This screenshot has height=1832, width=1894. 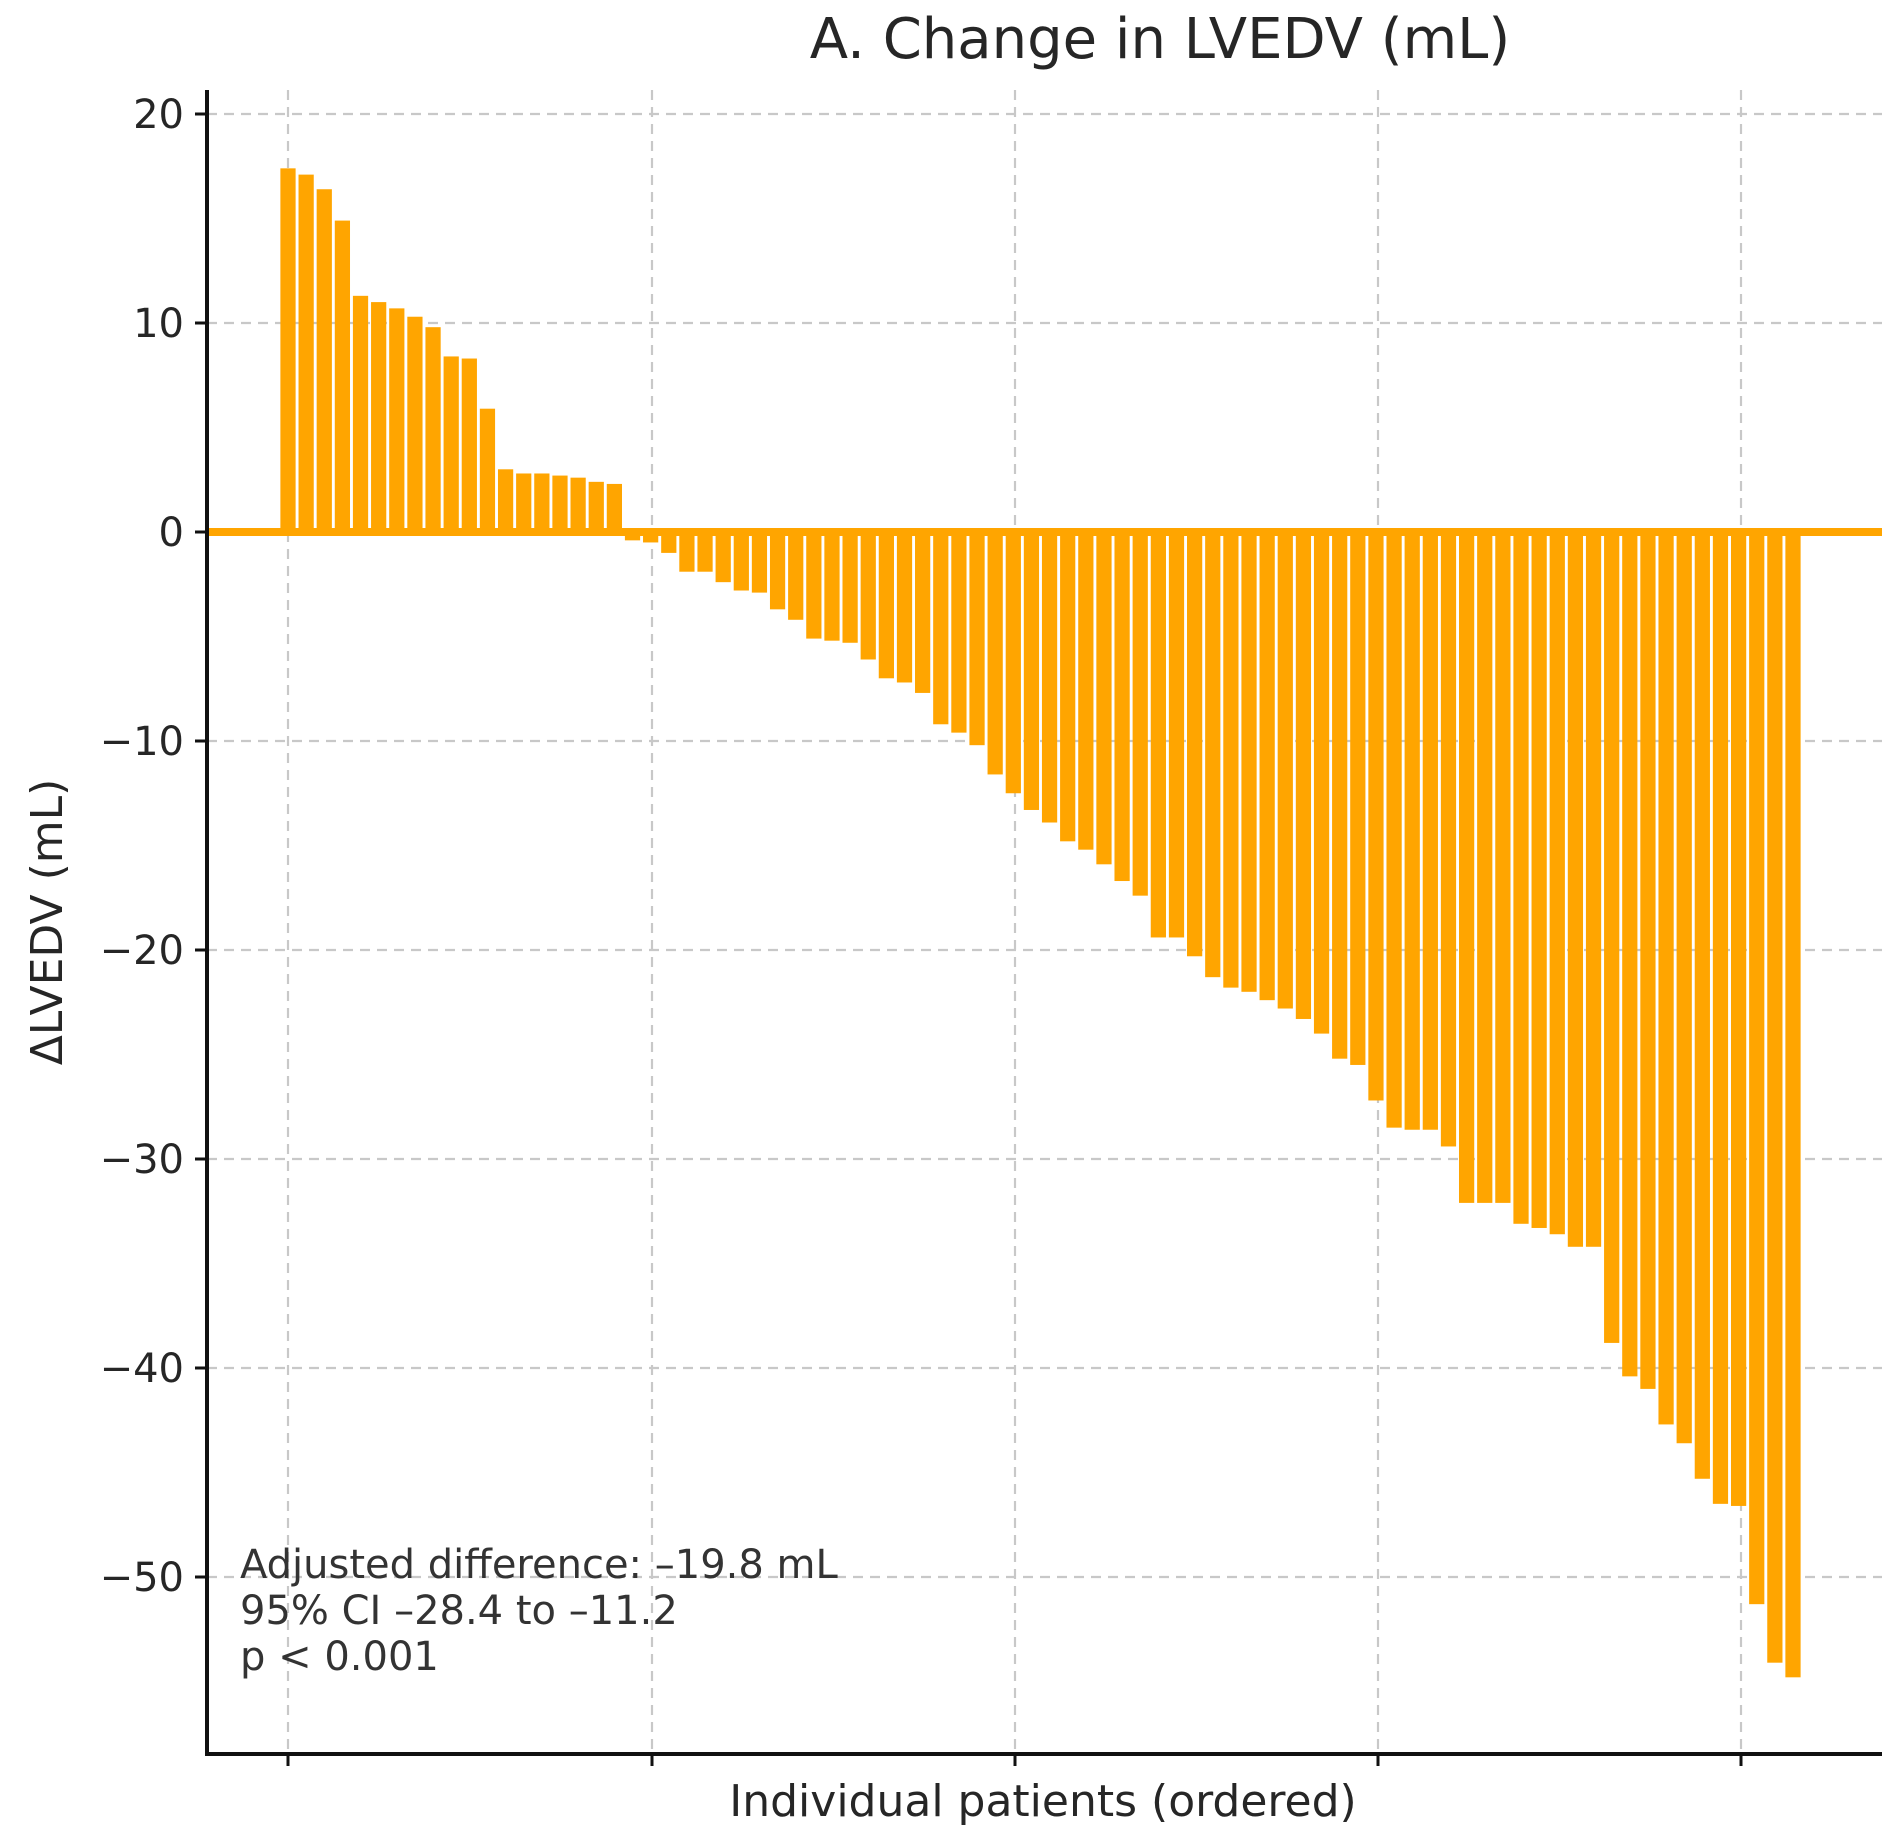 What do you see at coordinates (142, 1578) in the screenshot?
I see `y-tick-label: −50` at bounding box center [142, 1578].